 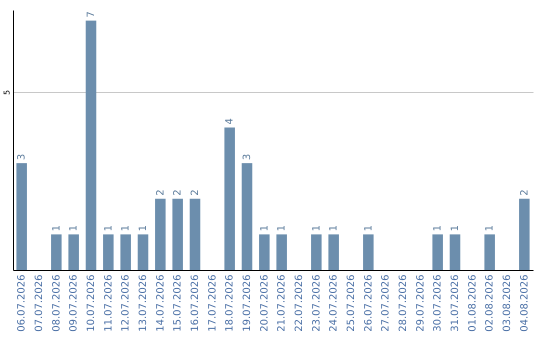 What do you see at coordinates (282, 303) in the screenshot?
I see `x-tick-label: 21.07.2026` at bounding box center [282, 303].